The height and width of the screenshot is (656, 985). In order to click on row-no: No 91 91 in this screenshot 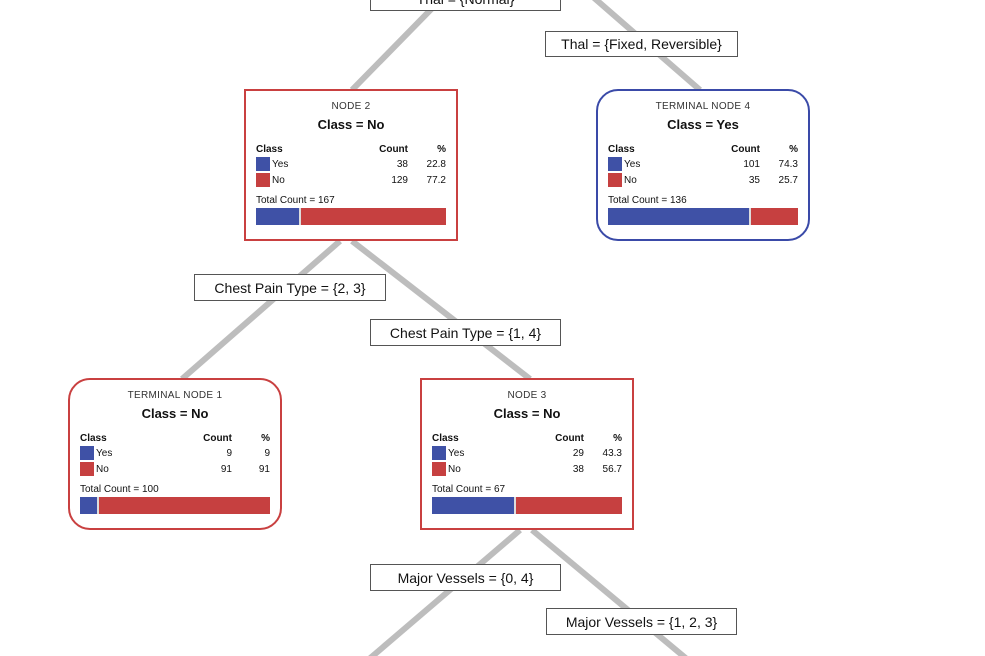, I will do `click(175, 469)`.